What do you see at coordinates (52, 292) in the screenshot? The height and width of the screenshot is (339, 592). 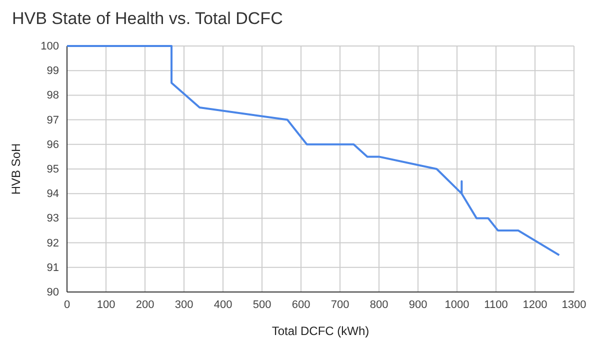 I see `y-tick-label: 90` at bounding box center [52, 292].